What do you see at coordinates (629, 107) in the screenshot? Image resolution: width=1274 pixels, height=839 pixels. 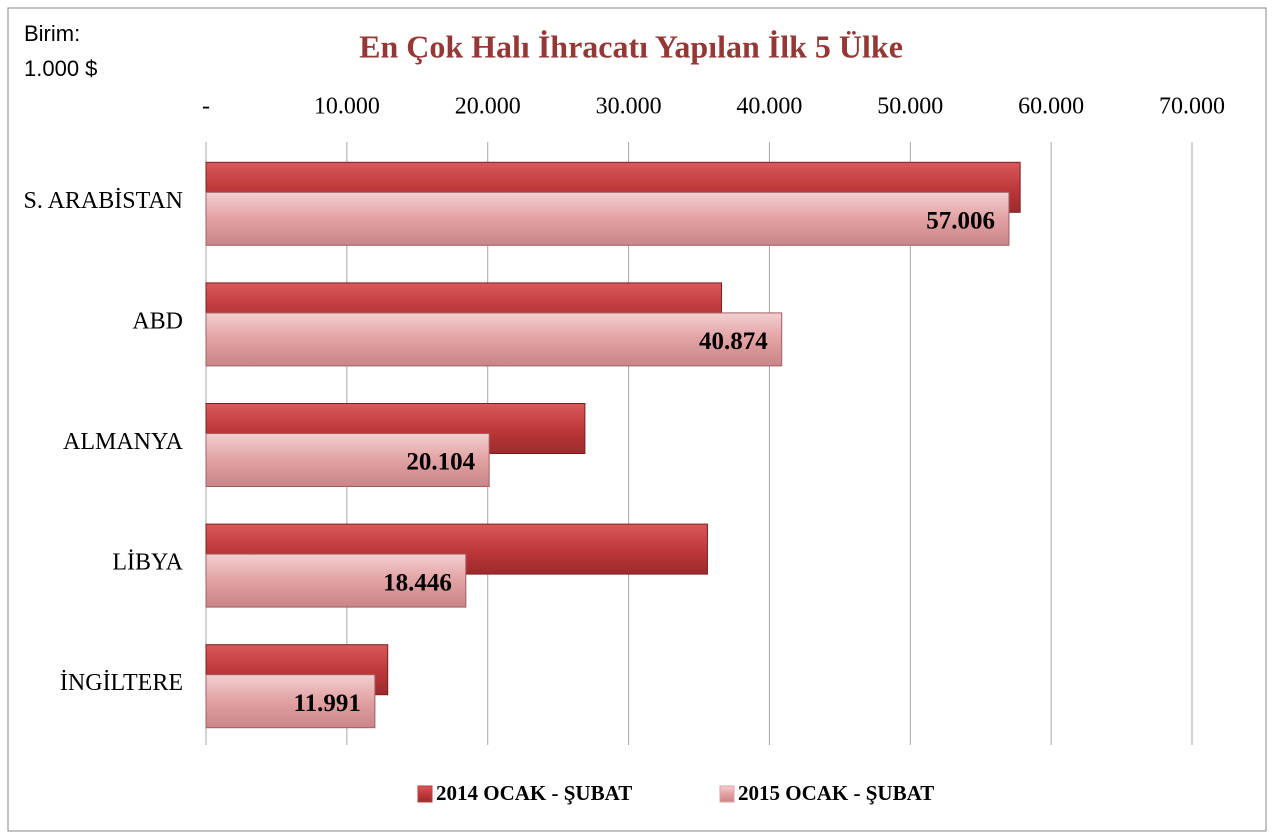 I see `x-tick-label: 30.000` at bounding box center [629, 107].